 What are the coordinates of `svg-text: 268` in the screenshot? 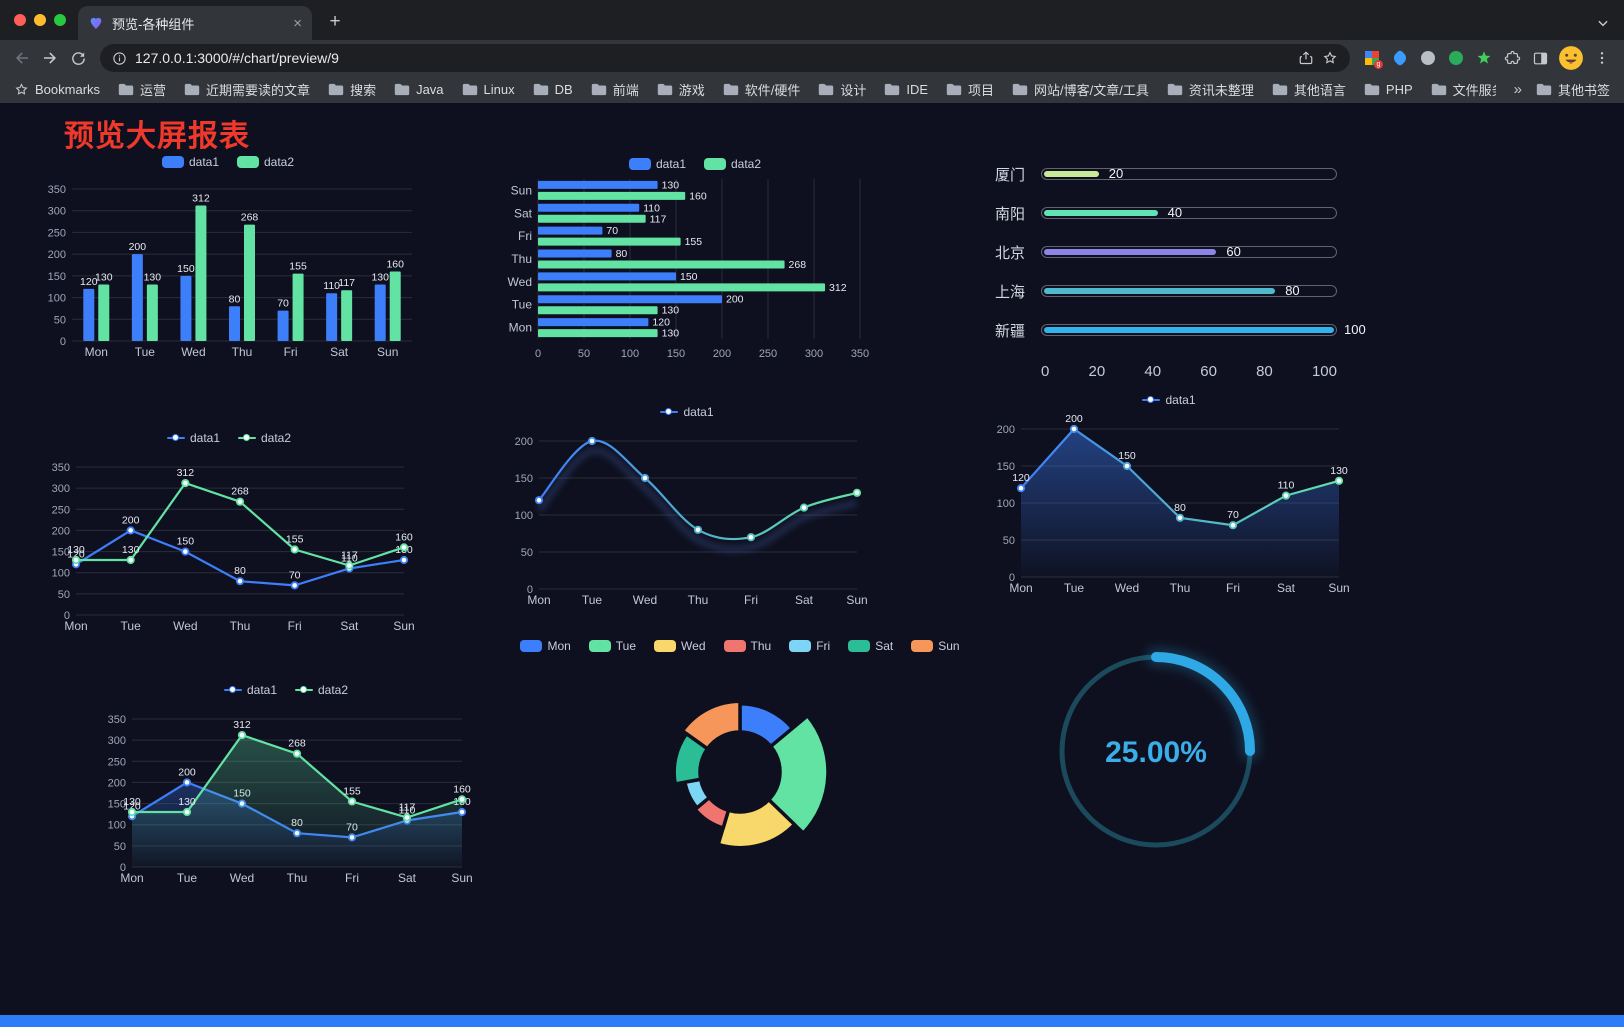 It's located at (240, 492).